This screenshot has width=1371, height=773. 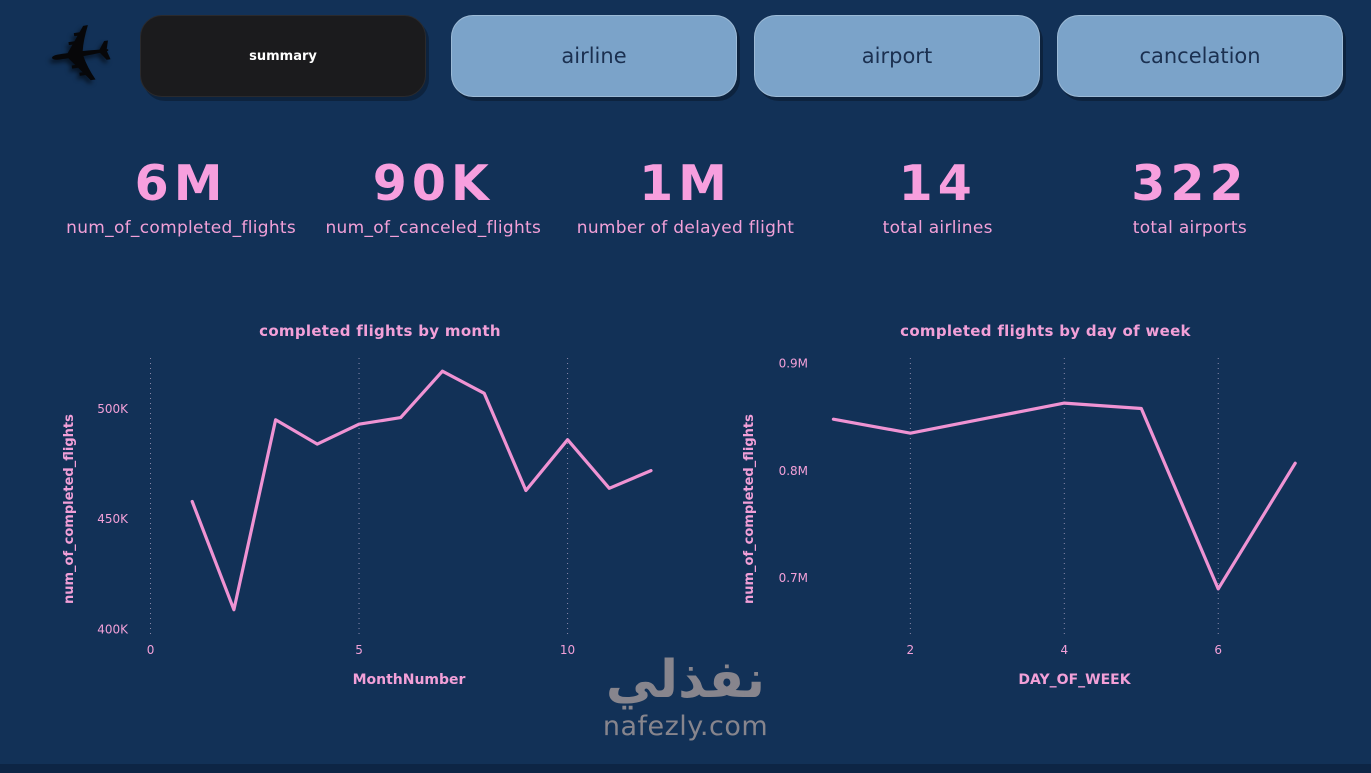 I want to click on watermark-domain-text: nafezly.com, so click(x=685, y=727).